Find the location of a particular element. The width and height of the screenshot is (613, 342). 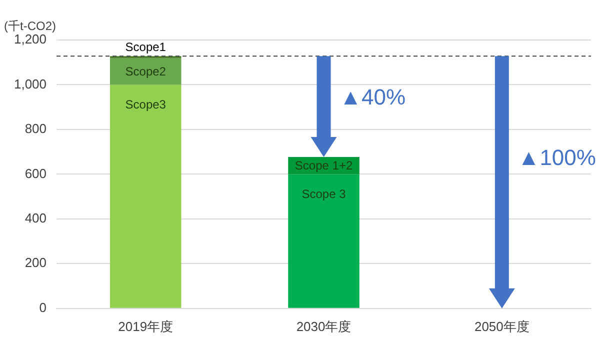

x-tick-label: 2019年度 is located at coordinates (146, 326).